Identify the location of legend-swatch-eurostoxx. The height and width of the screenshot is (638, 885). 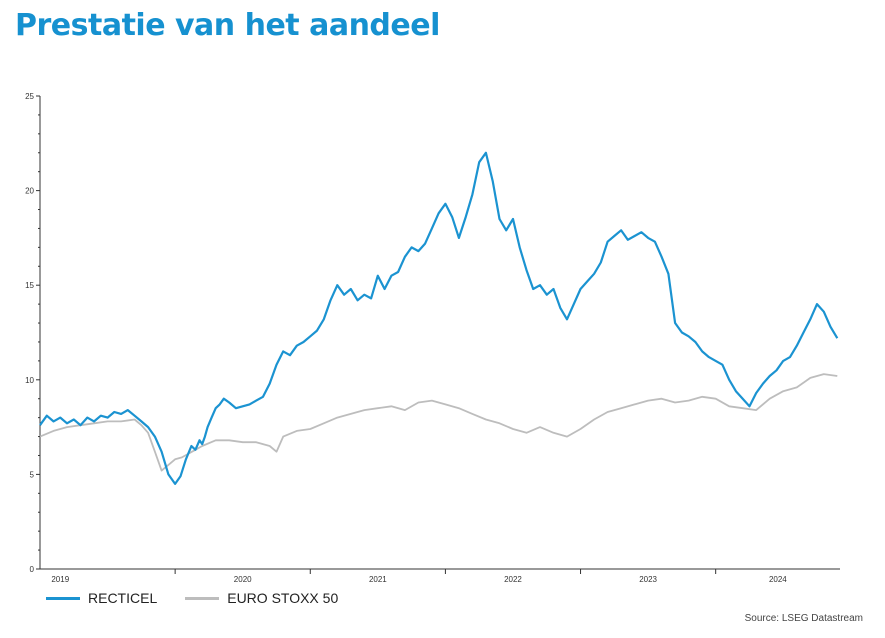
(202, 598).